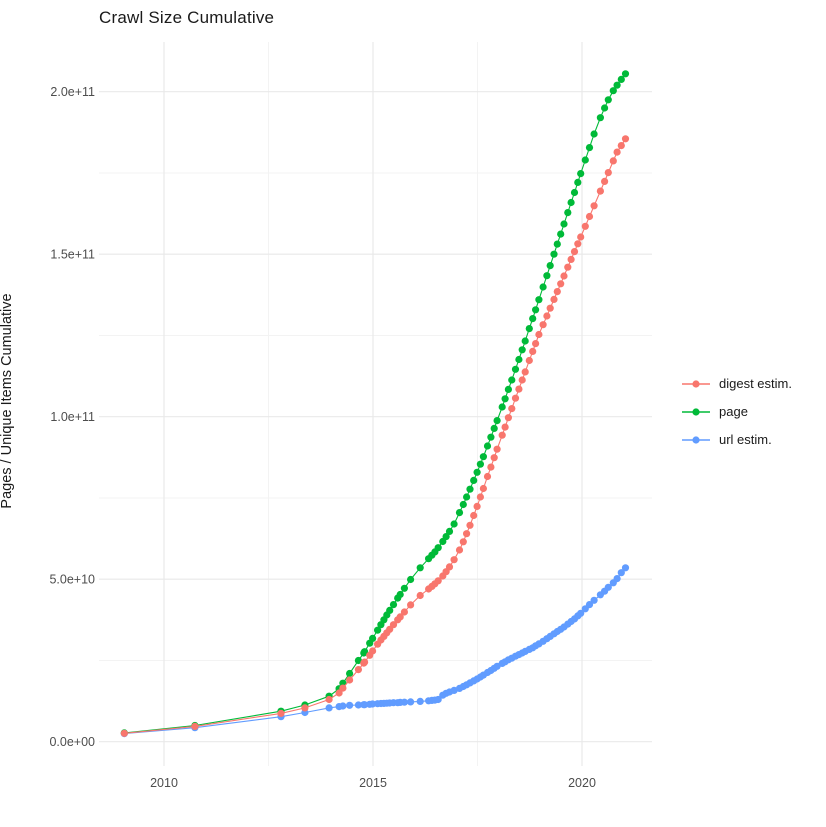 This screenshot has width=826, height=827. What do you see at coordinates (375, 651) in the screenshot?
I see `series-url-estim` at bounding box center [375, 651].